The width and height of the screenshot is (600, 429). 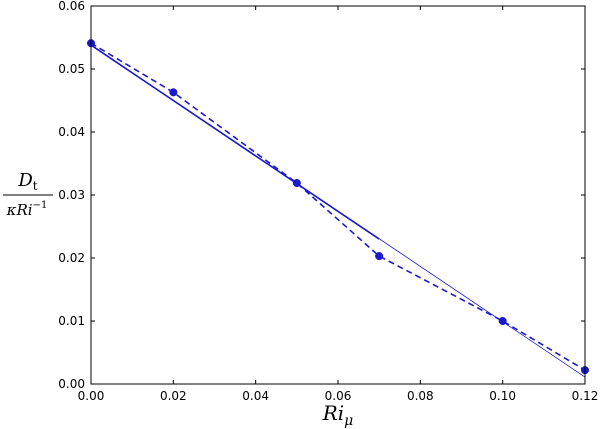 I want to click on y-label-denominator: κRi−1, so click(x=27, y=209).